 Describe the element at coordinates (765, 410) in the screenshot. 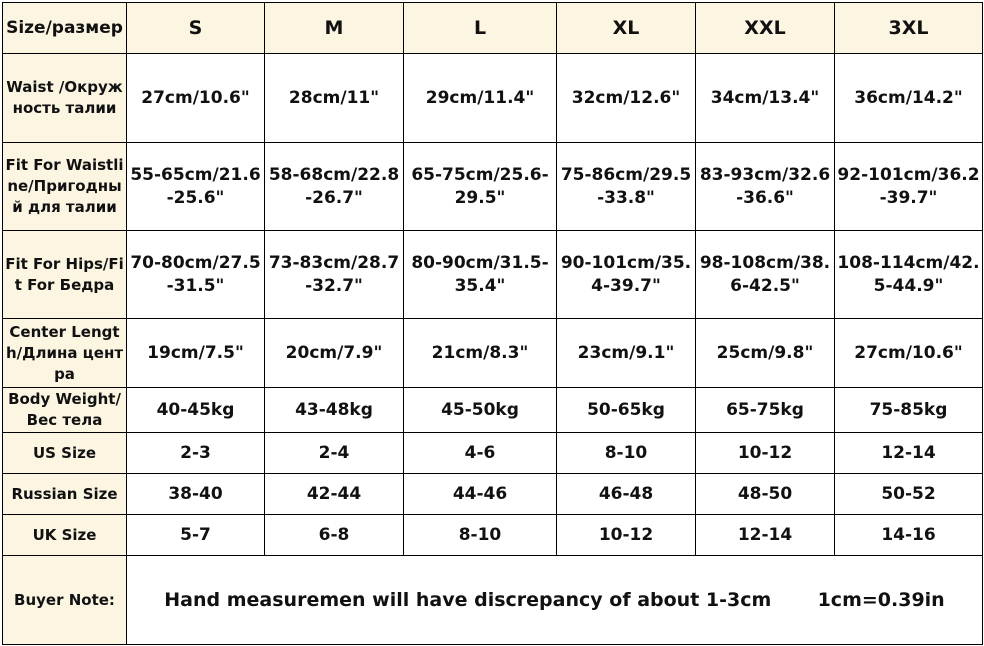

I see `table-cell: 65-75kg` at that location.